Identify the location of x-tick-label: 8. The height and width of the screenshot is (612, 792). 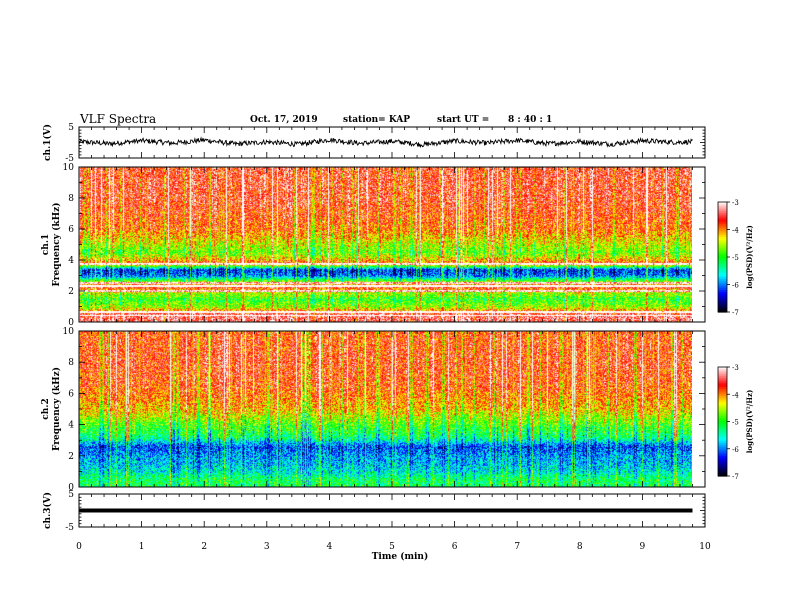
(580, 547).